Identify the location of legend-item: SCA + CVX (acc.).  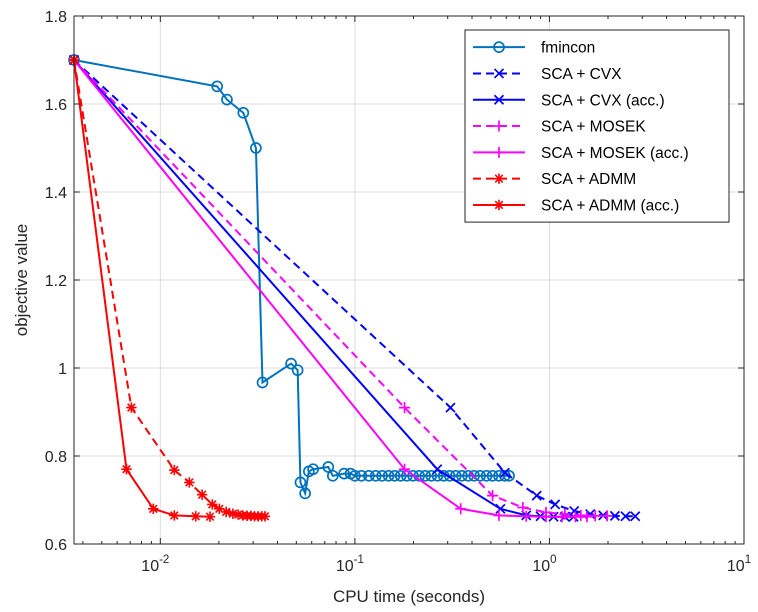
(569, 100).